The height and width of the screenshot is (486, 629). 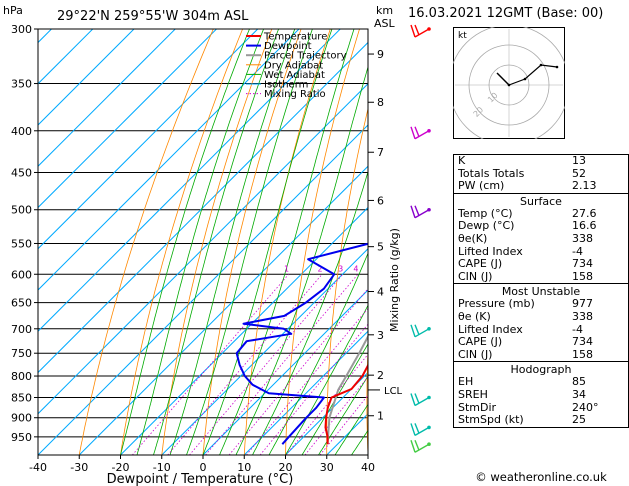 What do you see at coordinates (491, 420) in the screenshot?
I see `hodograph-stat-label: StmSpd (kt)` at bounding box center [491, 420].